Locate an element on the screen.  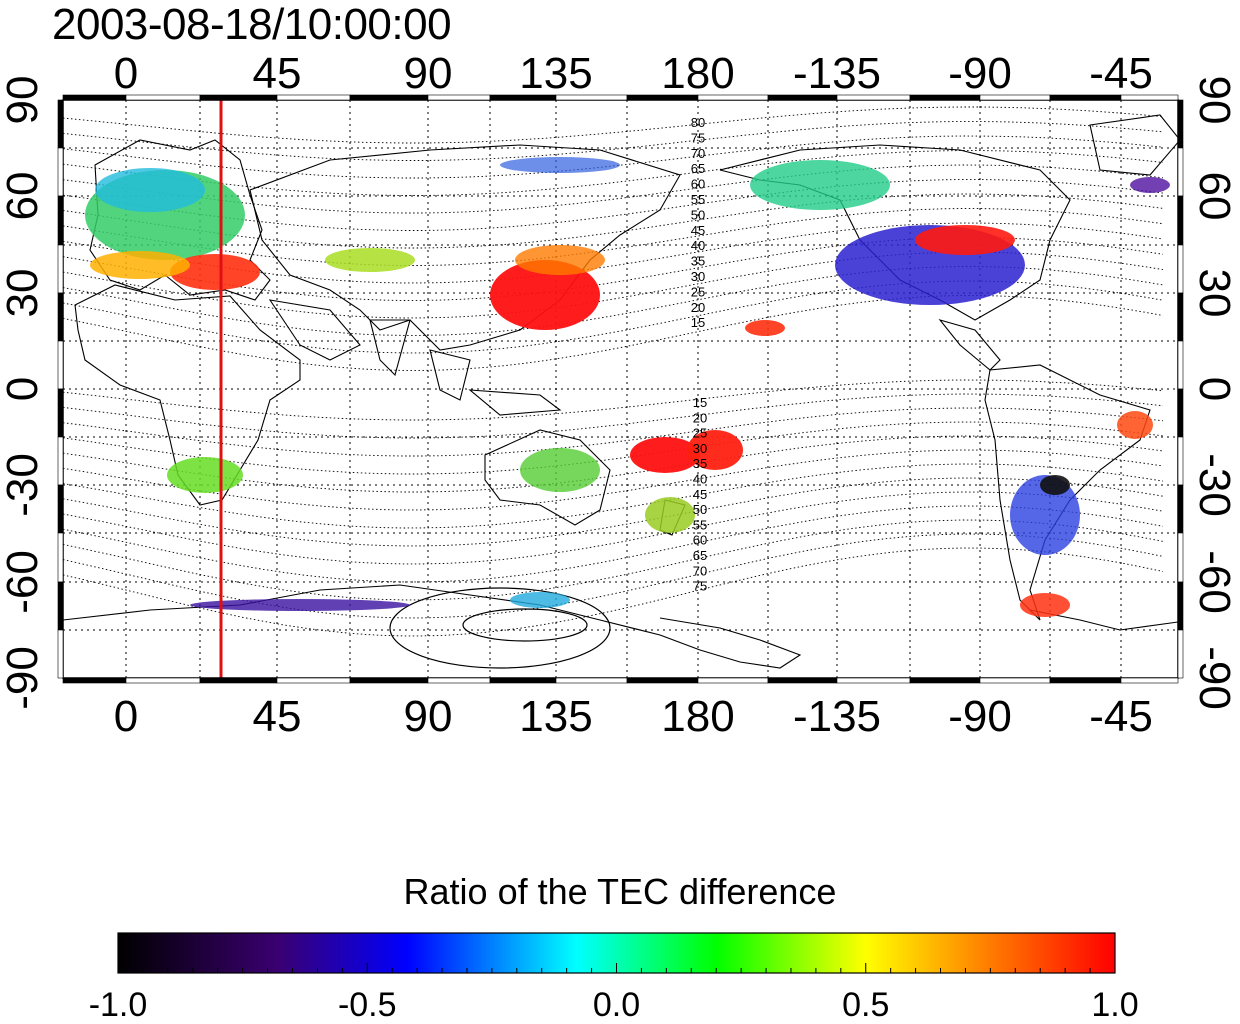
colorbar-tick-label: 1.0 is located at coordinates (1114, 1005).